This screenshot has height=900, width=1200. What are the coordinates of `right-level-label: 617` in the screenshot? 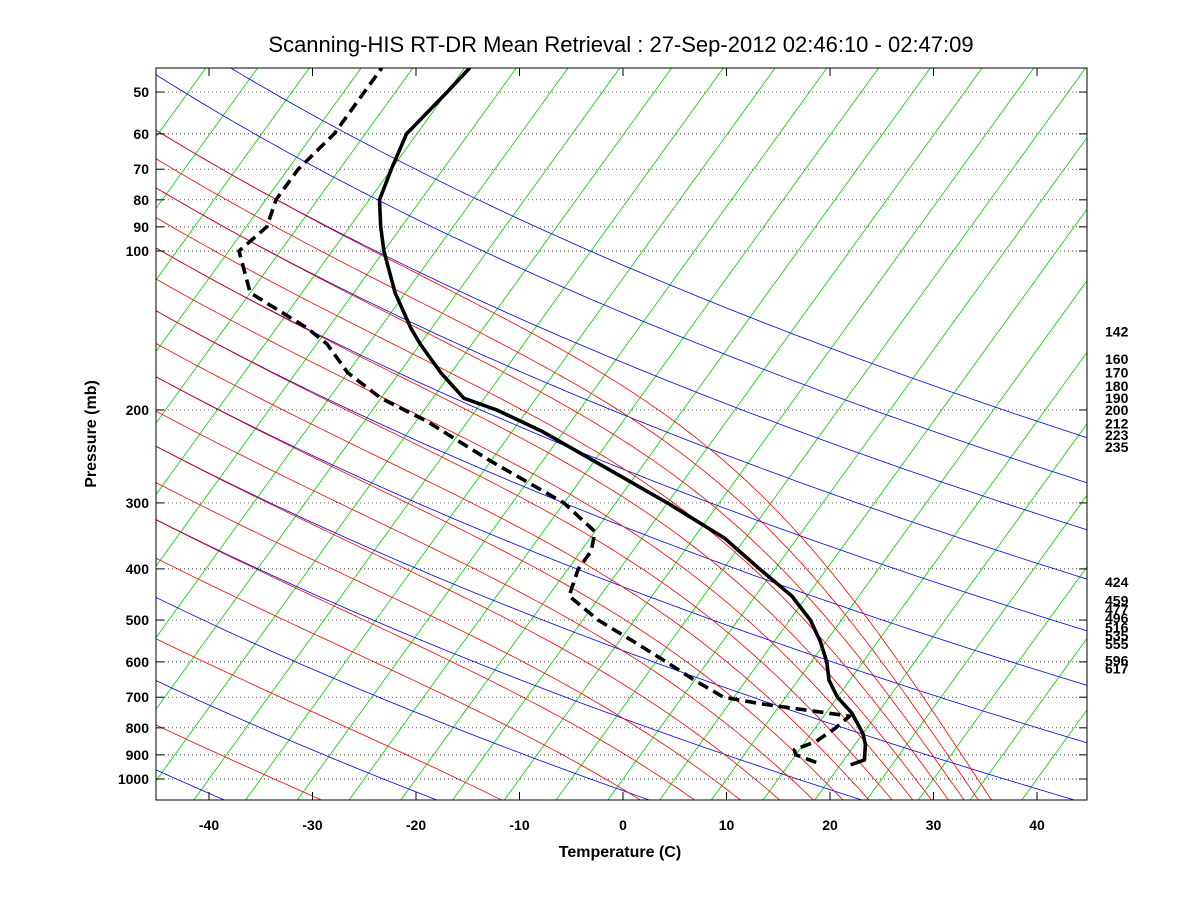 It's located at (1117, 668).